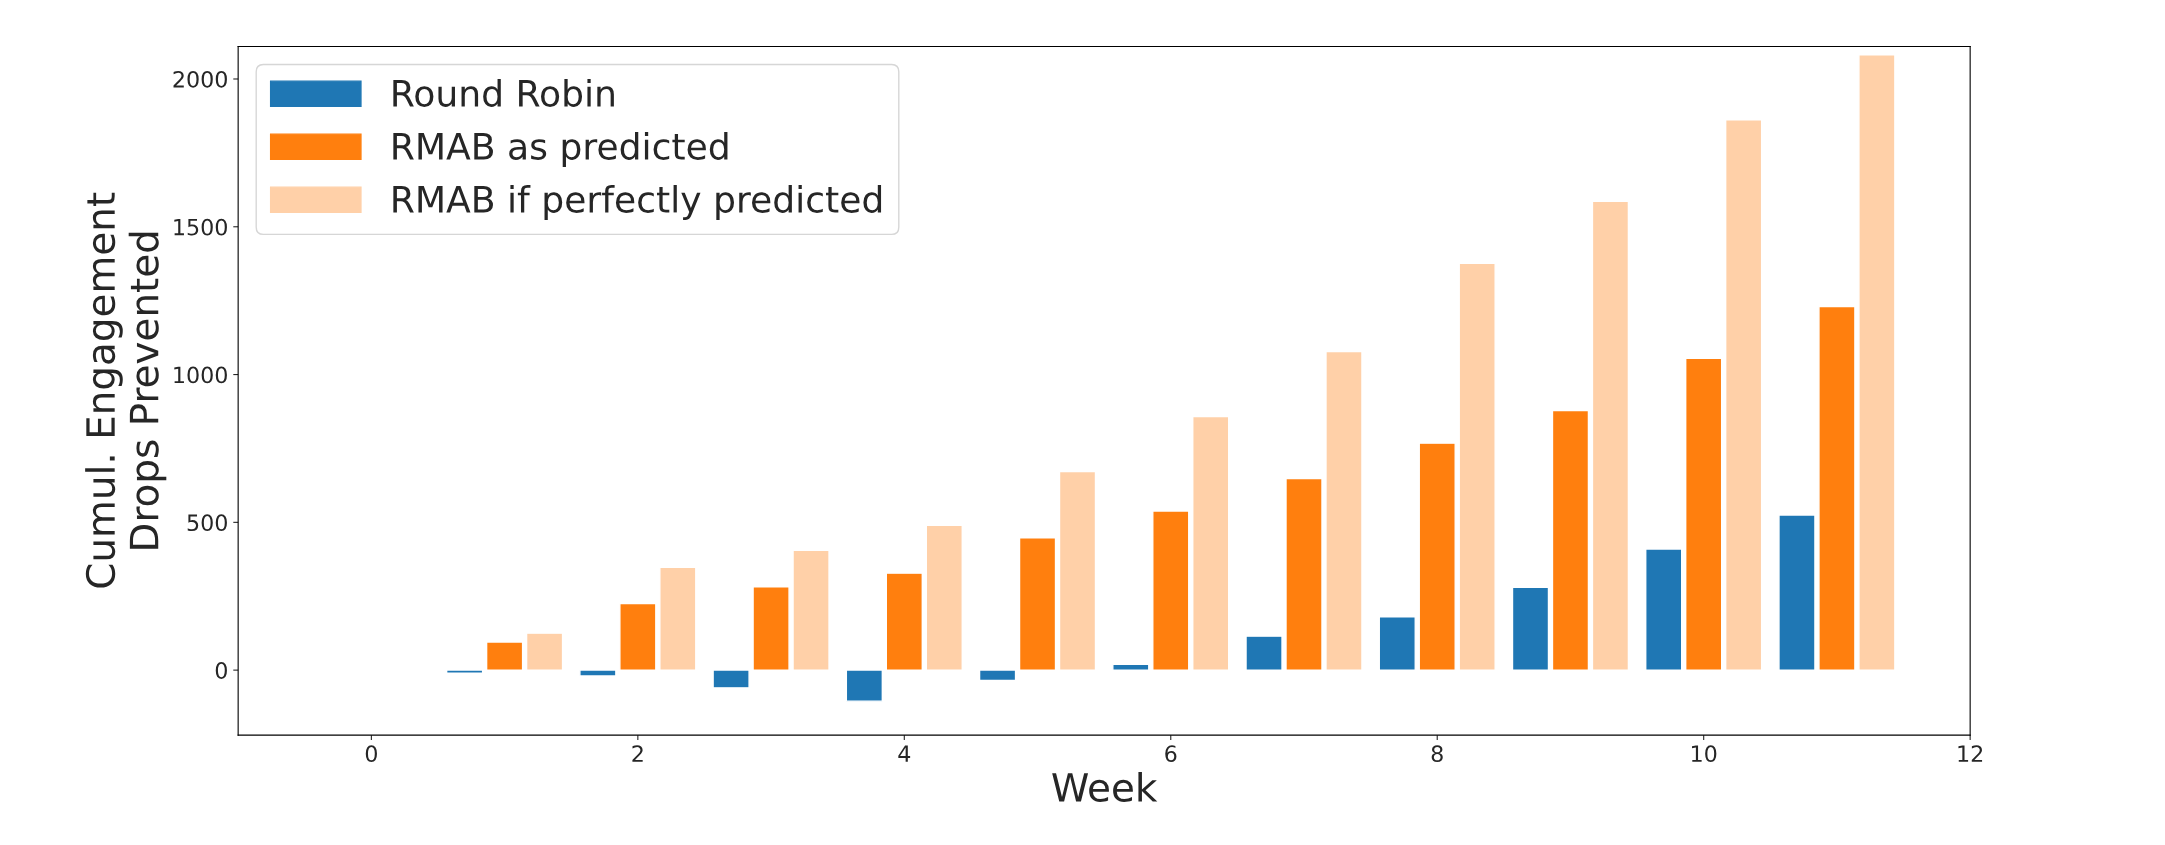  What do you see at coordinates (503, 92) in the screenshot?
I see `legend-label: Round Robin` at bounding box center [503, 92].